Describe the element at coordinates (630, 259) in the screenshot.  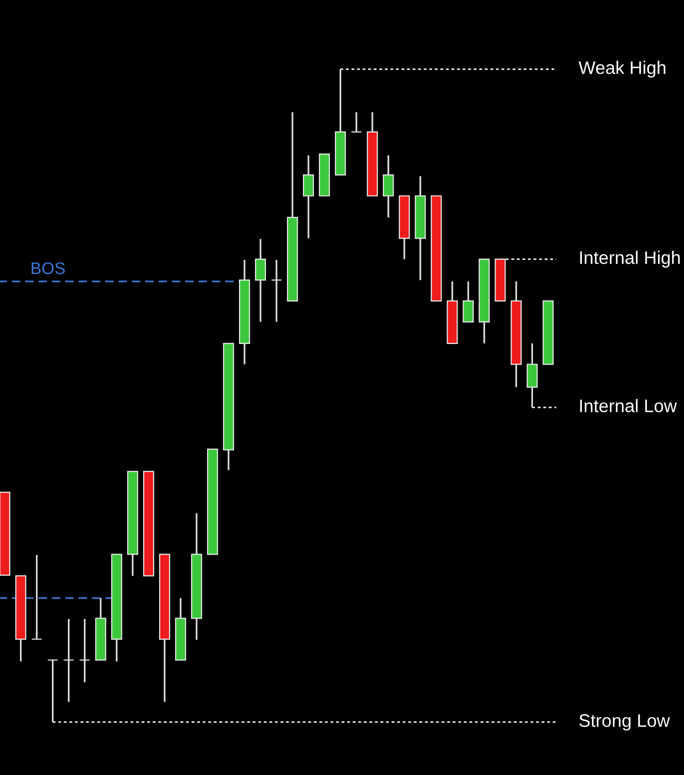
I see `ref-line-label: Internal High` at that location.